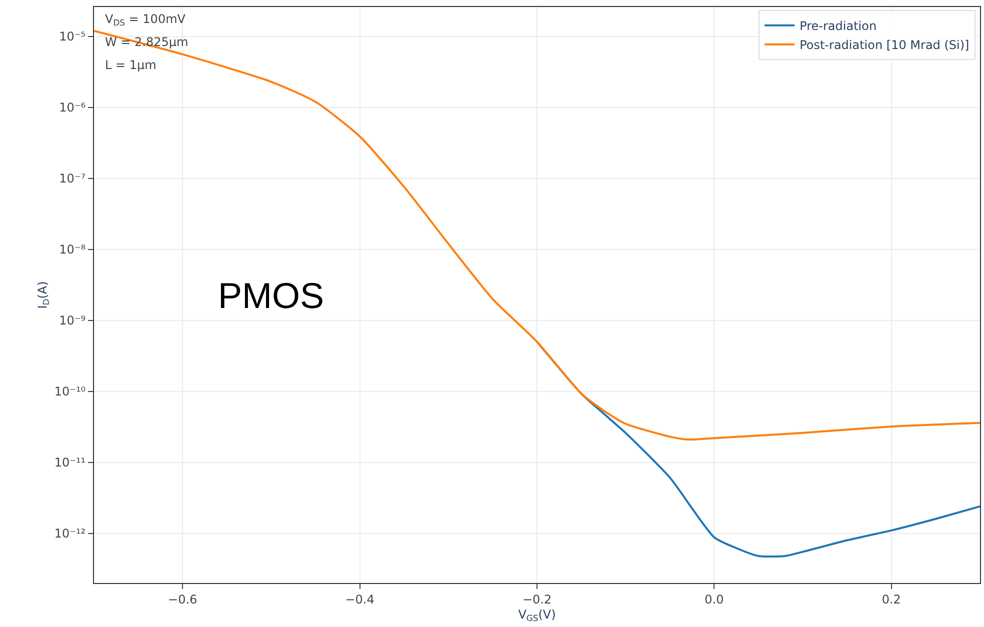 This screenshot has width=984, height=627. What do you see at coordinates (70, 391) in the screenshot?
I see `y-tick-label: 10⁻¹⁰` at bounding box center [70, 391].